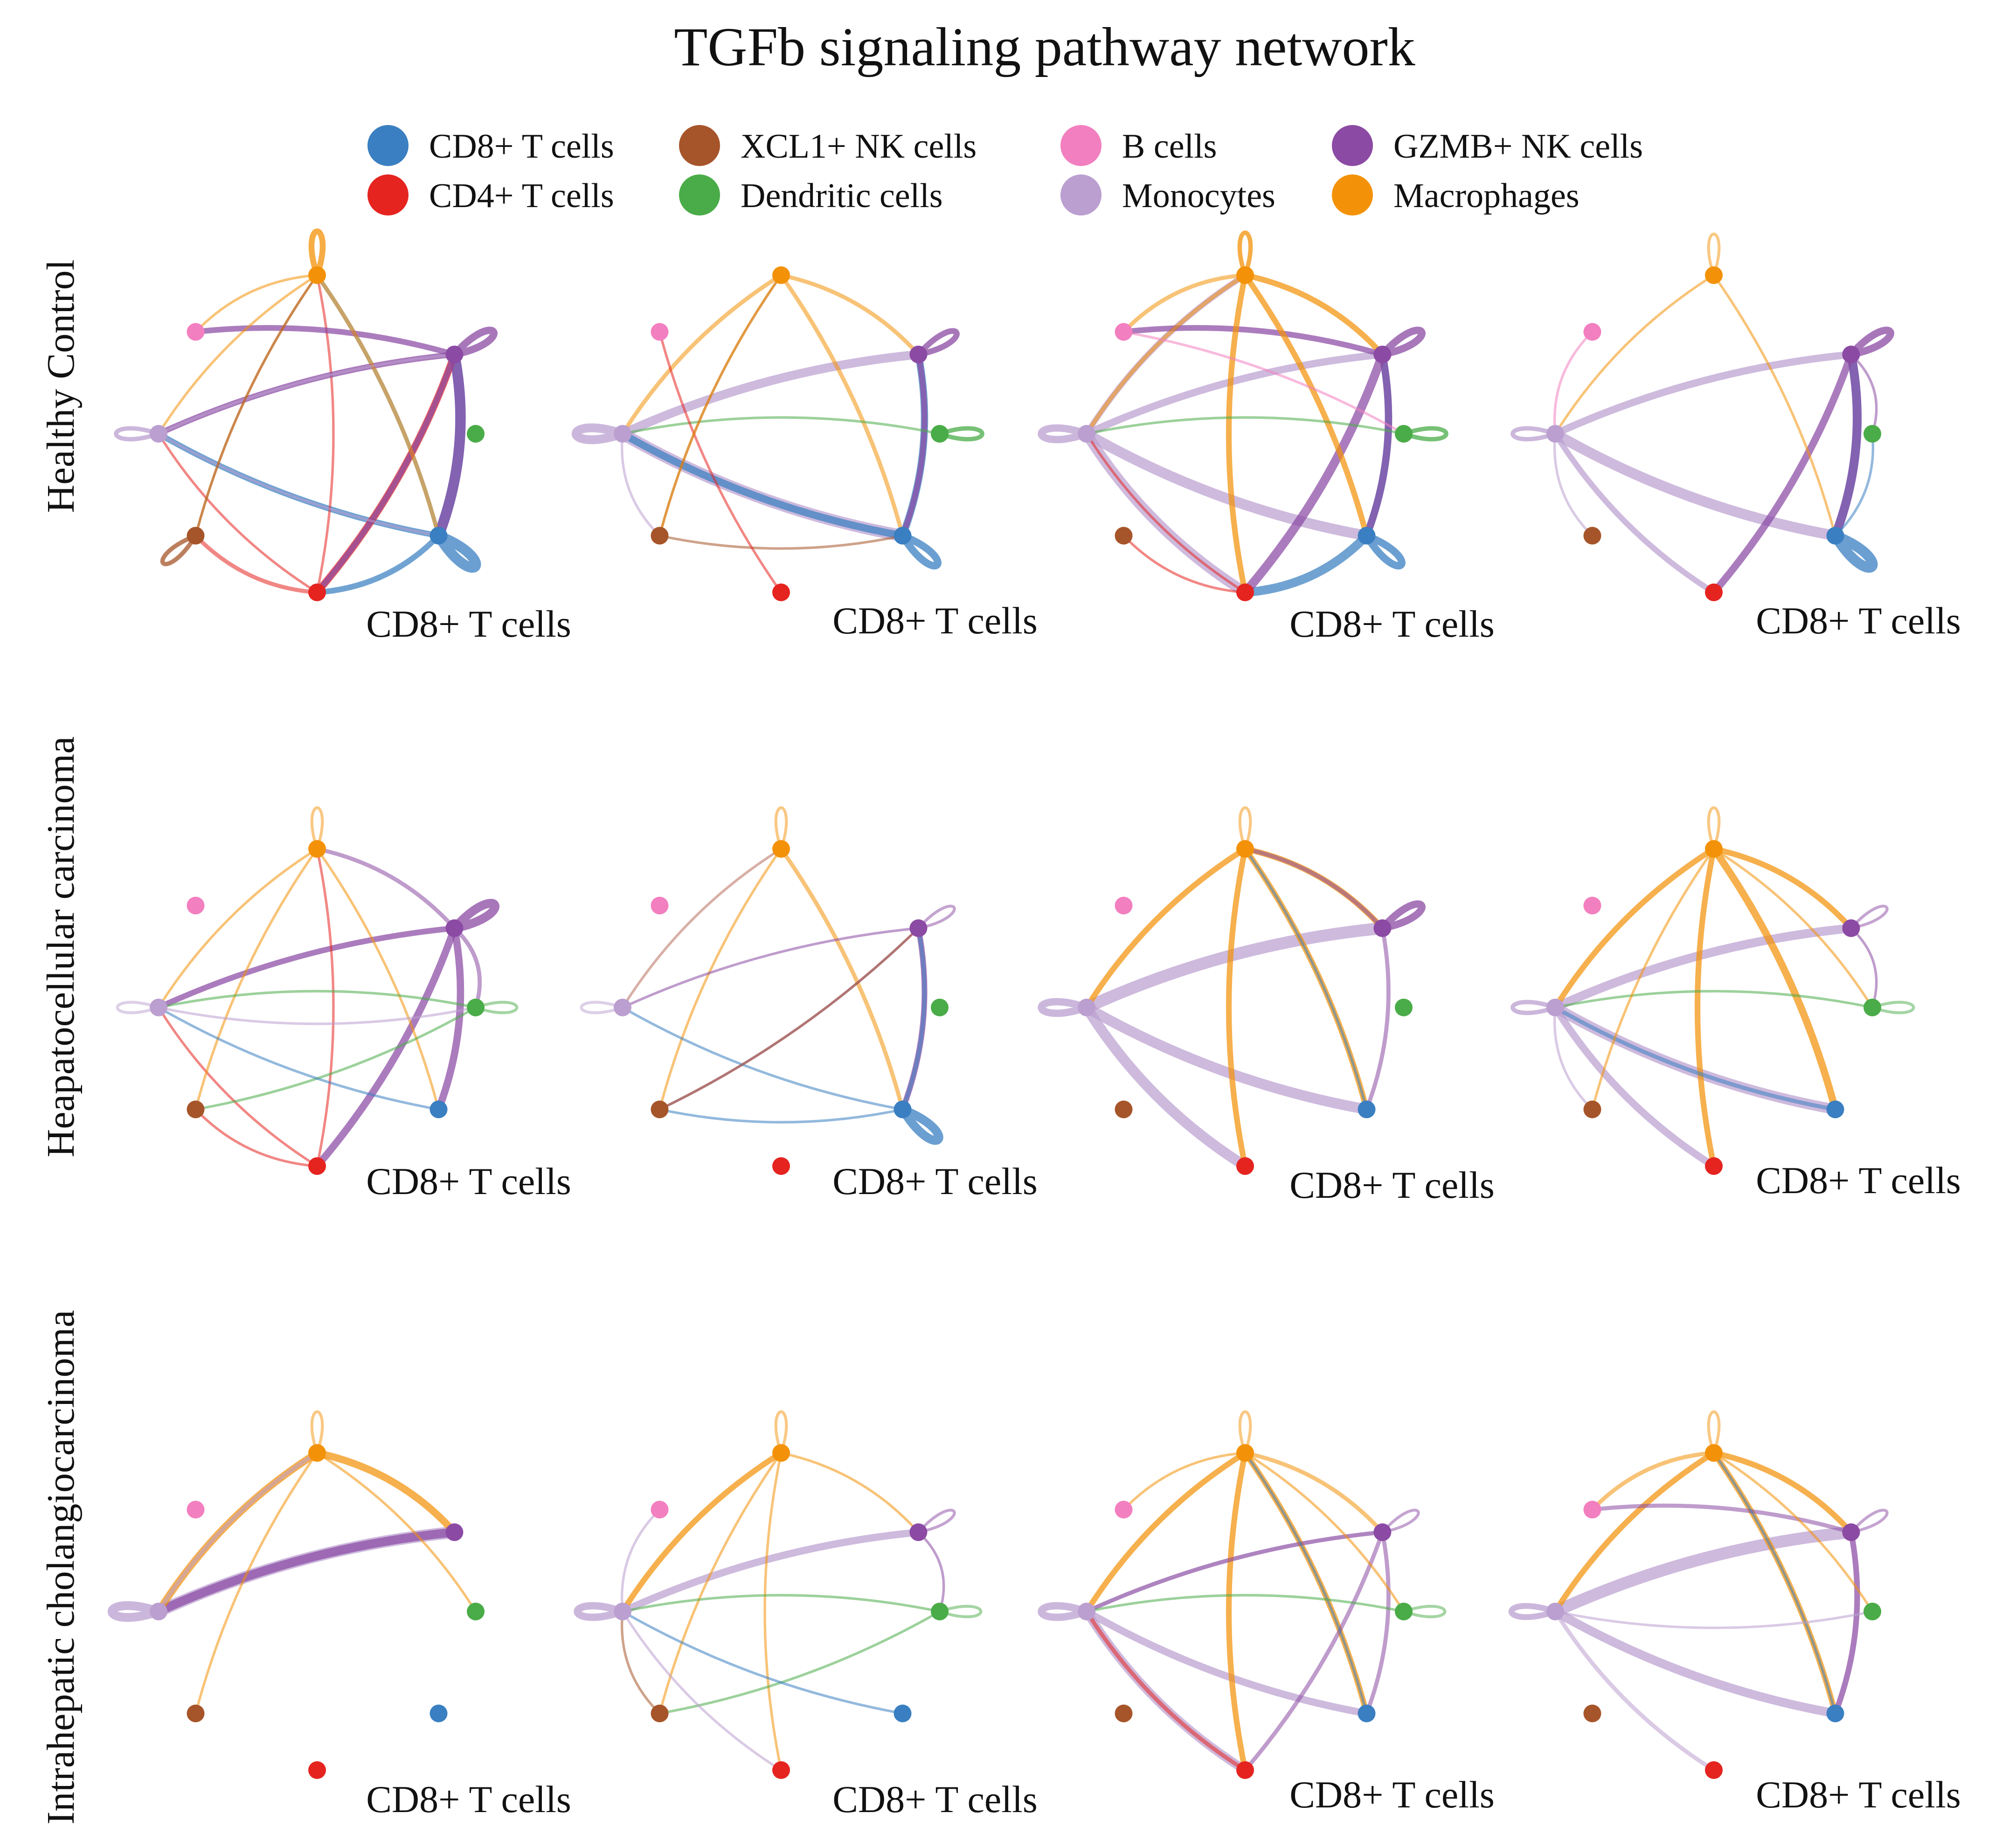 Image resolution: width=2009 pixels, height=1848 pixels. Describe the element at coordinates (640, 1560) in the screenshot. I see `edge-monocyte-to-b` at that location.